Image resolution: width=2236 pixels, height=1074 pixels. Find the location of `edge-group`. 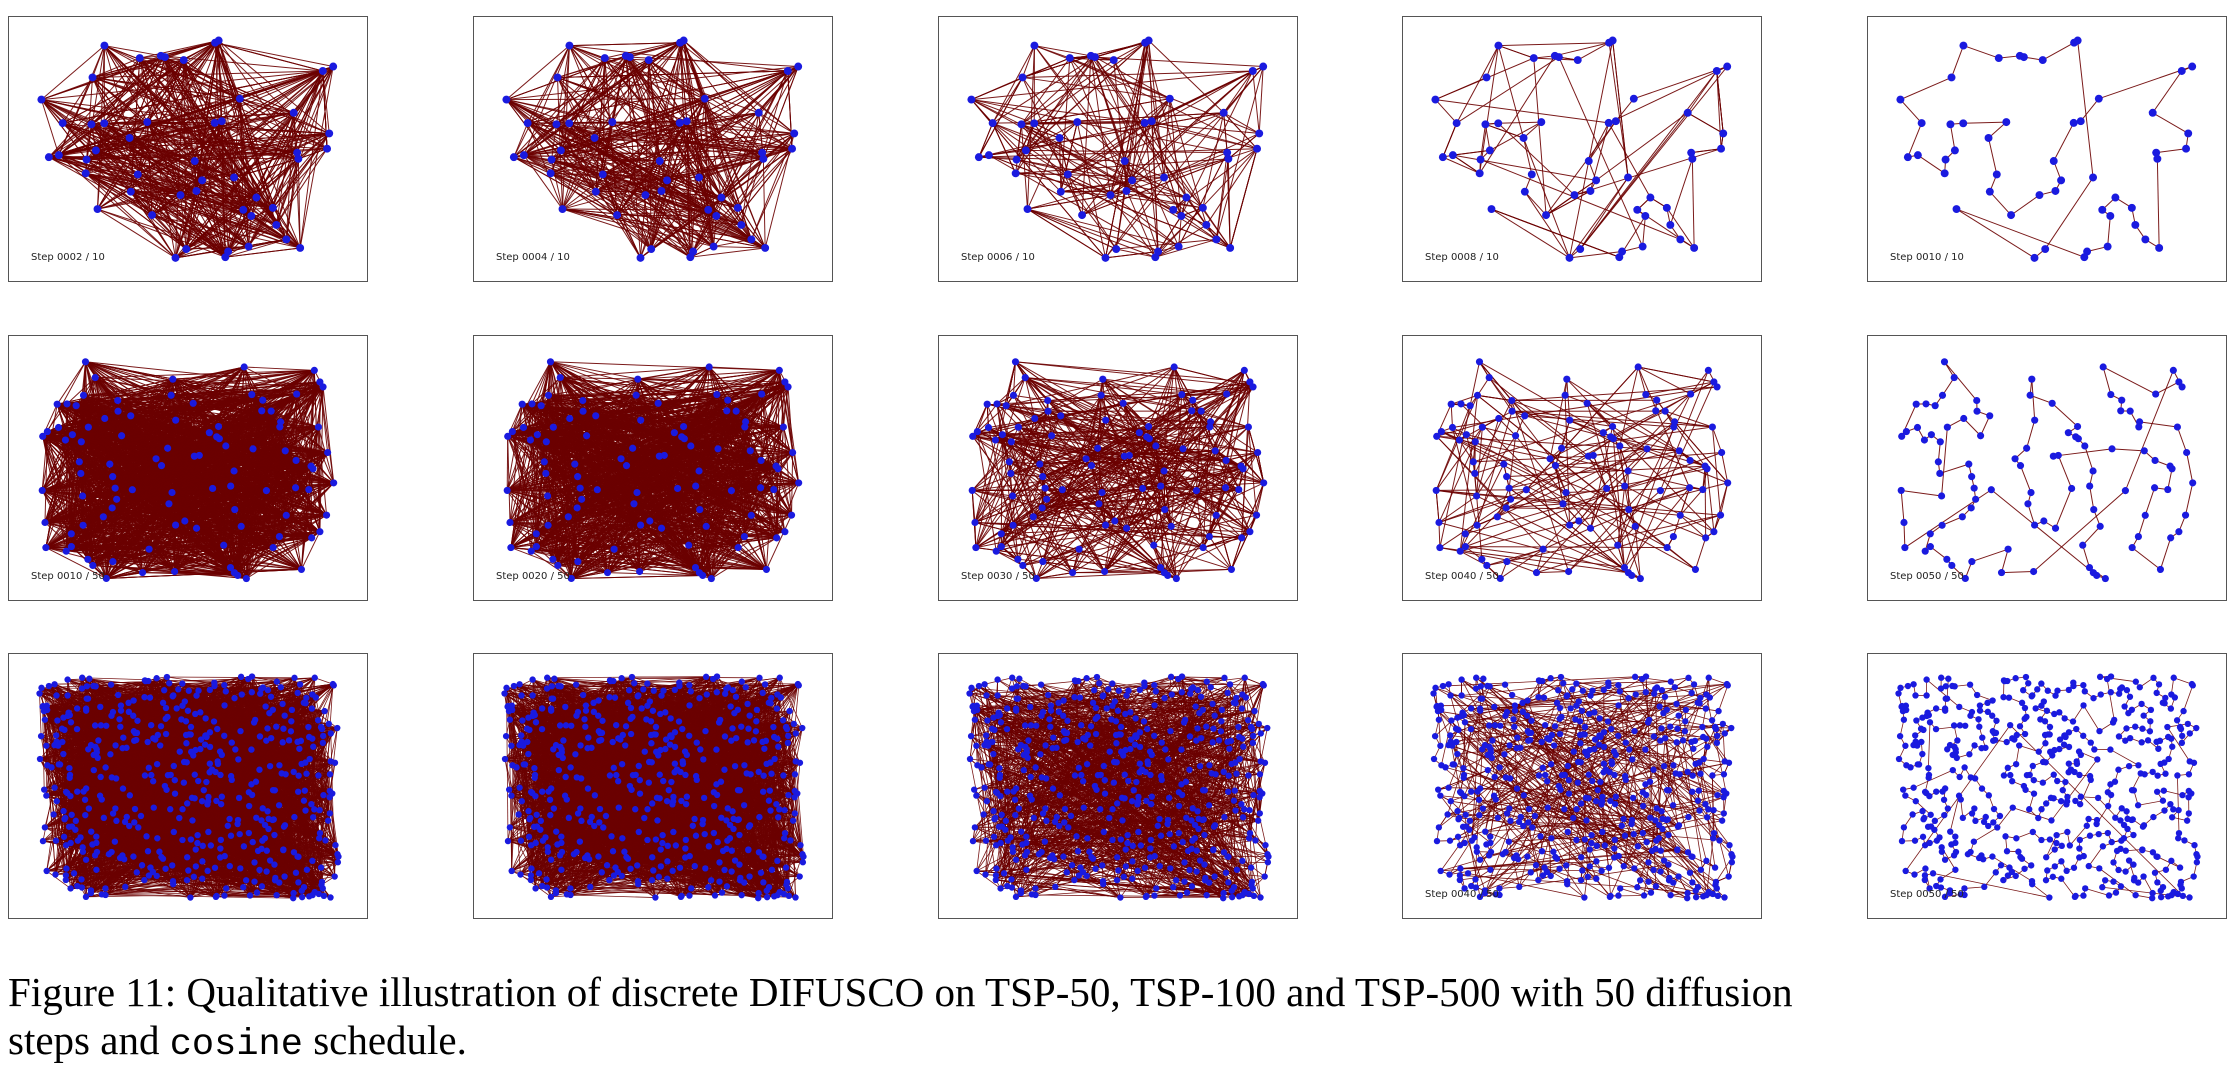

edge-group is located at coordinates (2046, 149).